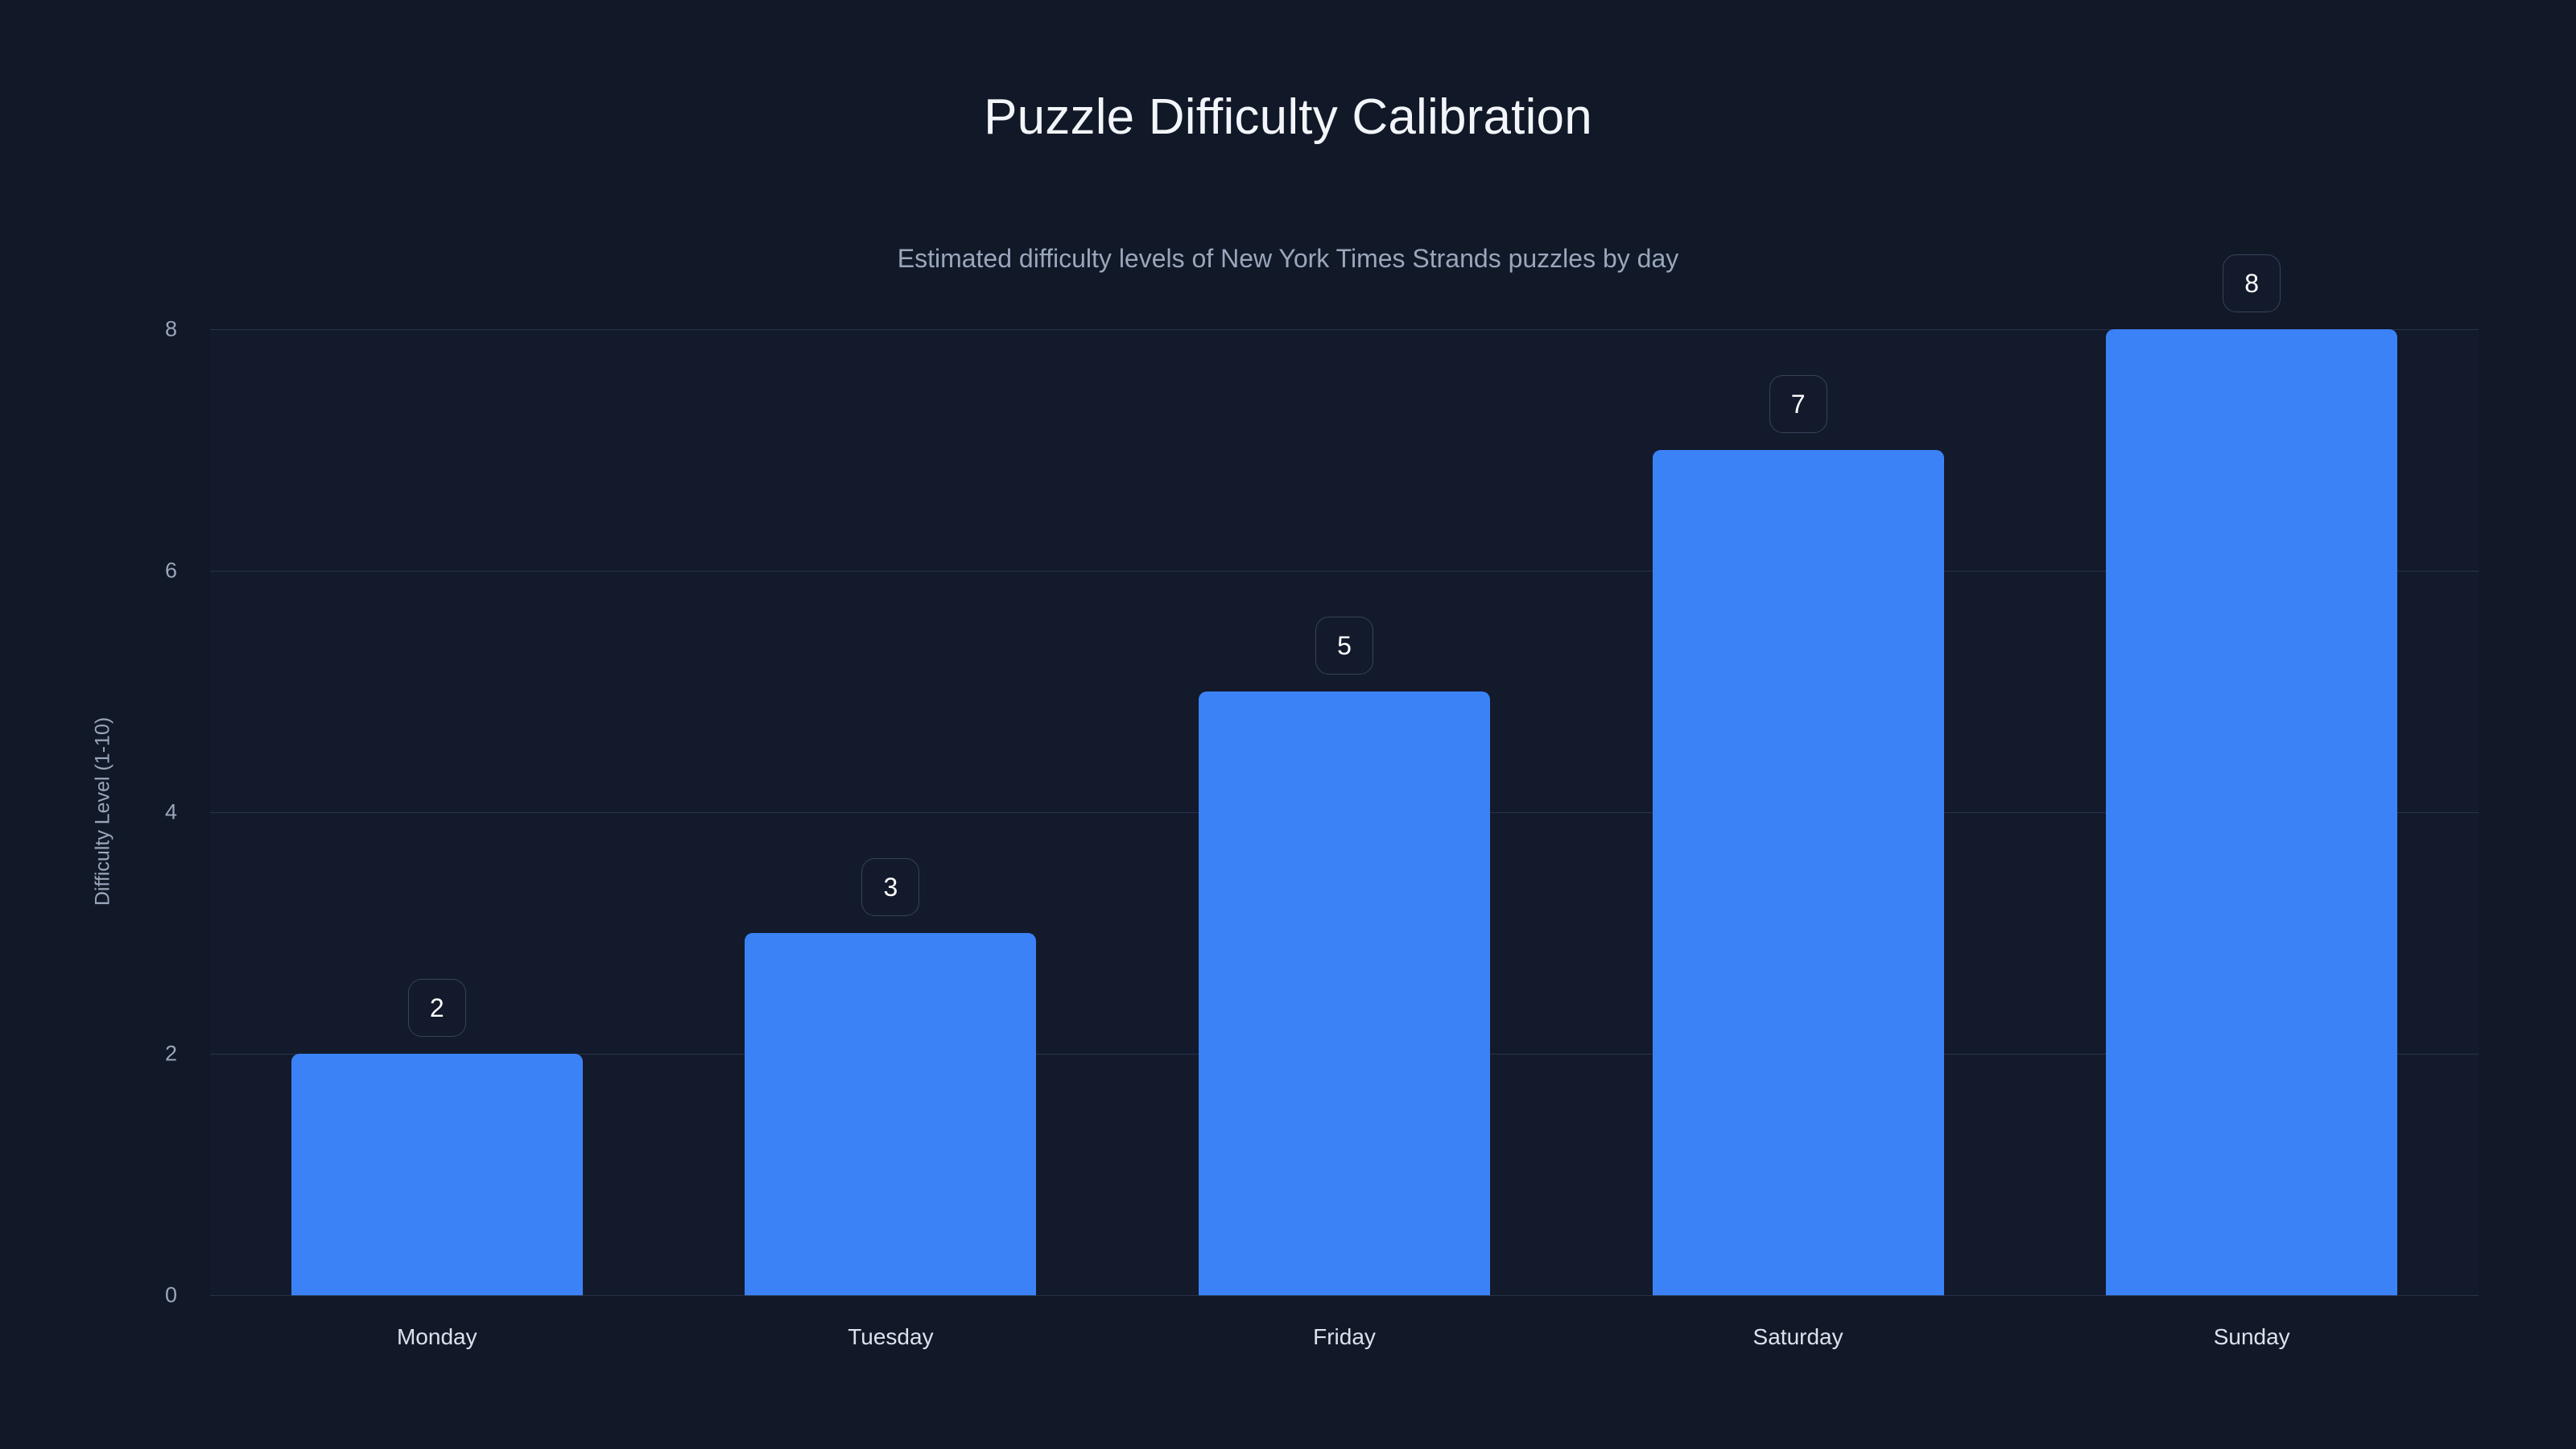 The height and width of the screenshot is (1449, 2576). I want to click on bar-value-label: 3, so click(890, 887).